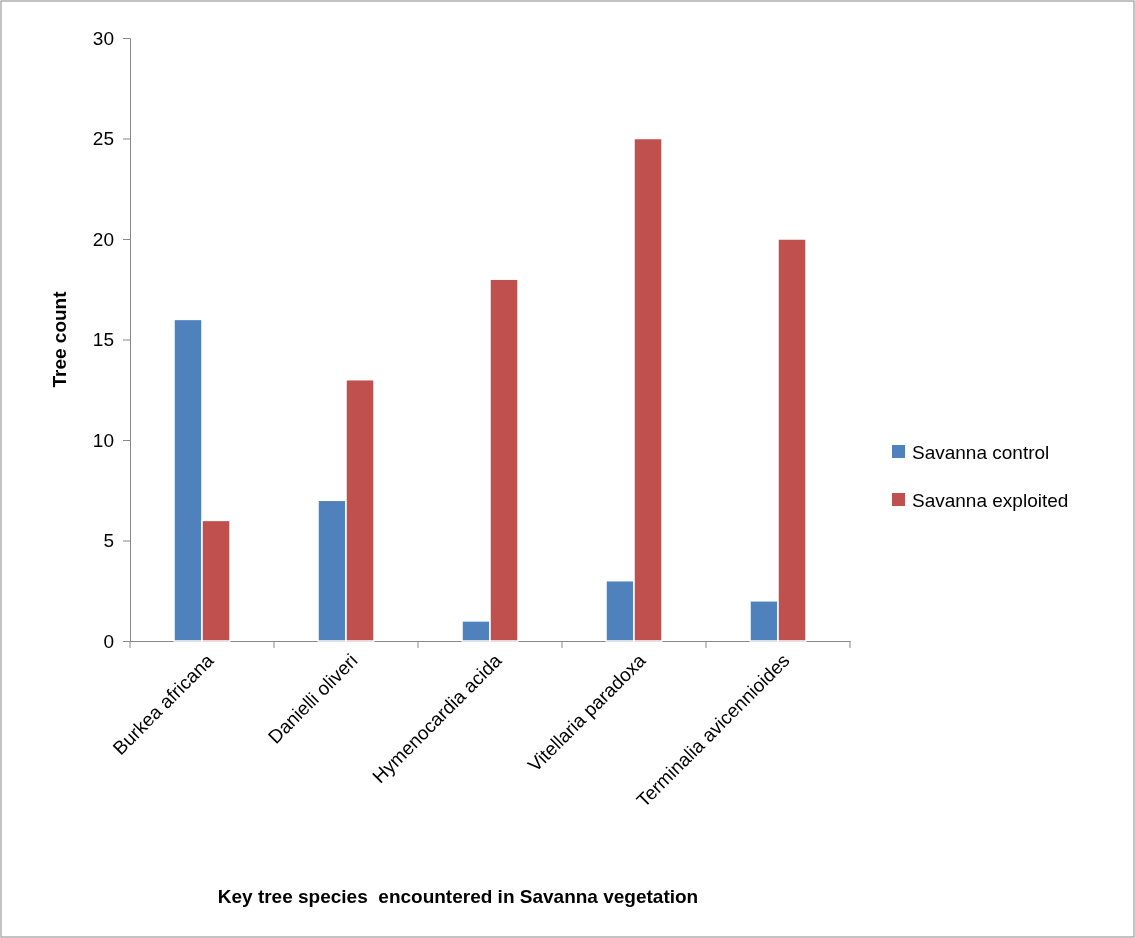 The width and height of the screenshot is (1135, 938). I want to click on y-tick-label: 10, so click(103, 440).